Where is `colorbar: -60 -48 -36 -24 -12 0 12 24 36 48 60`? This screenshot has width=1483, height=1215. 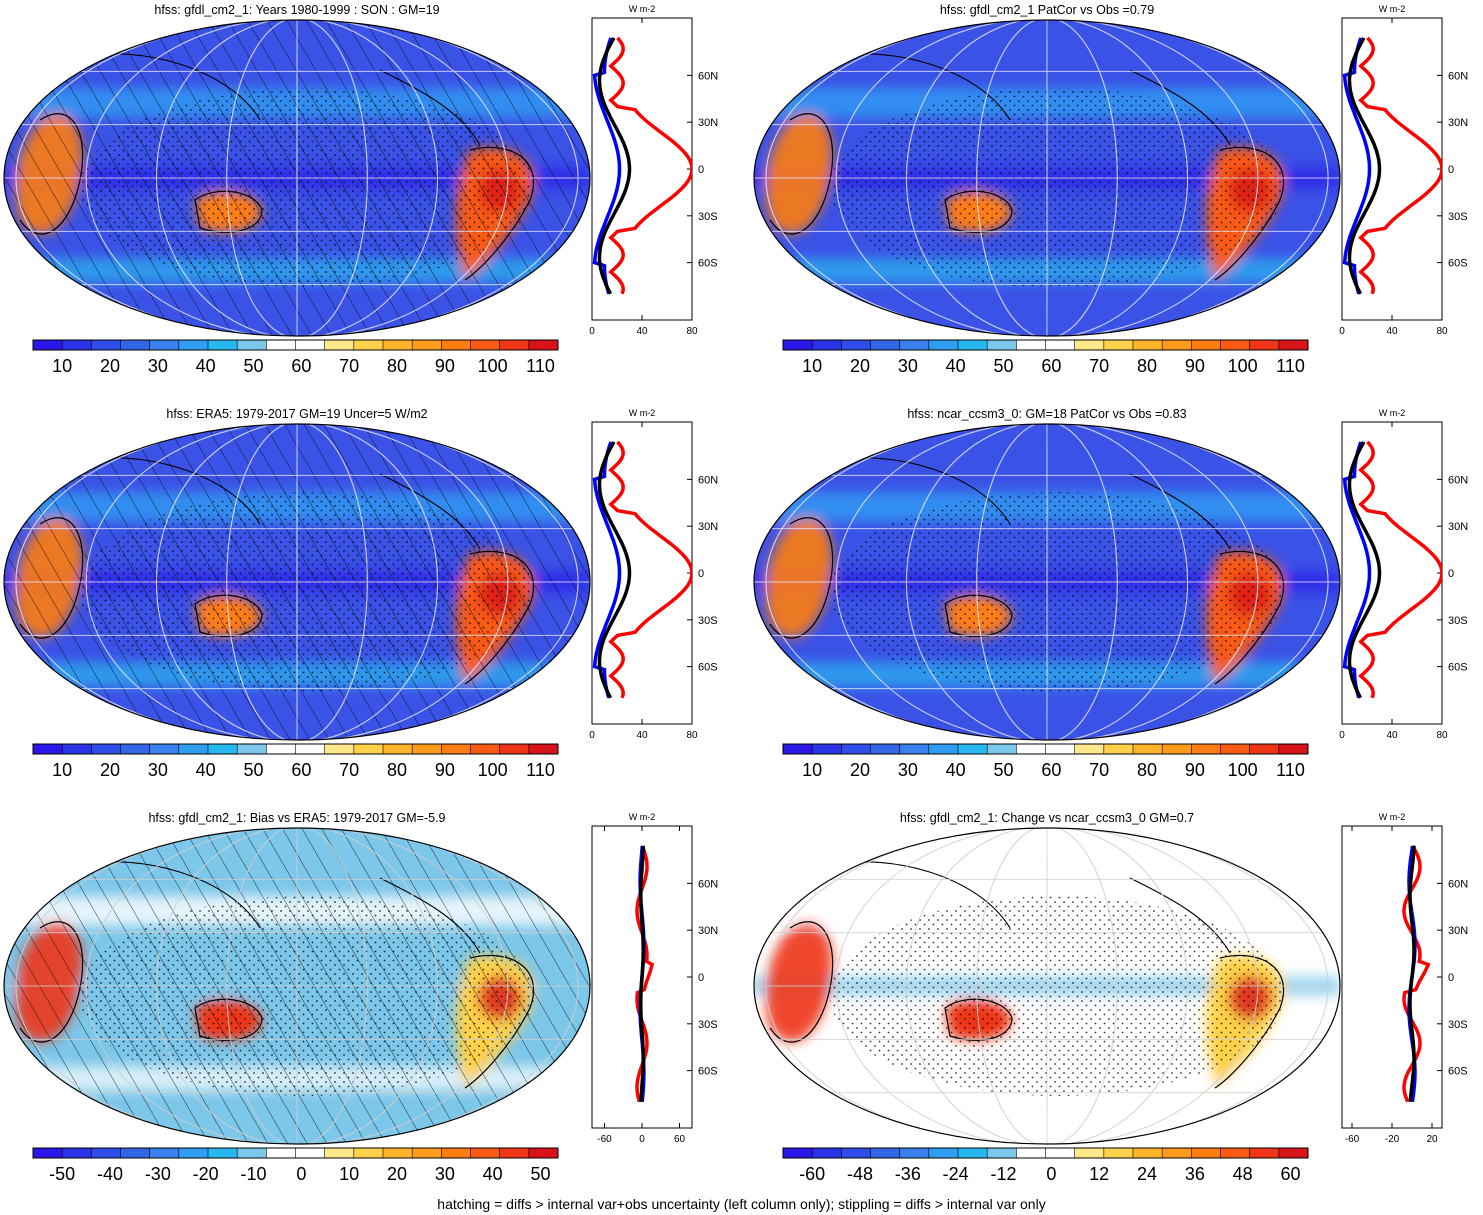
colorbar: -60 -48 -36 -24 -12 0 12 24 36 48 60 is located at coordinates (1045, 1165).